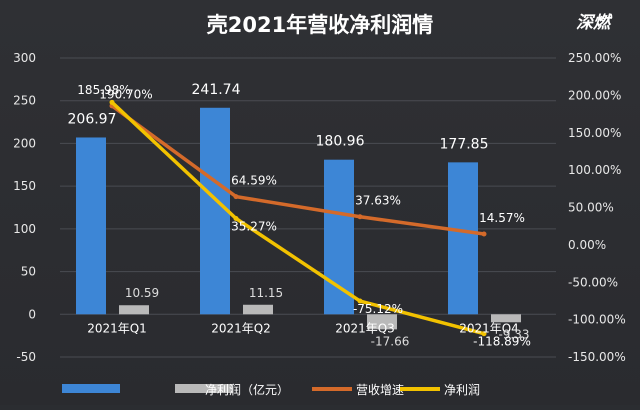 This screenshot has height=410, width=640. What do you see at coordinates (502, 342) in the screenshot?
I see `line-data-label: -118.89%` at bounding box center [502, 342].